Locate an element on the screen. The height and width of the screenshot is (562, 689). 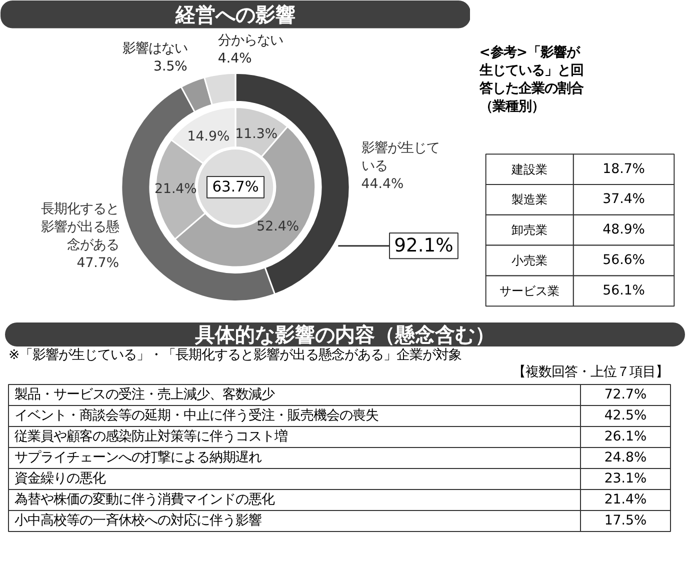
category-label: 製品・サービスの受注・売上減少、客数減少 is located at coordinates (144, 394).